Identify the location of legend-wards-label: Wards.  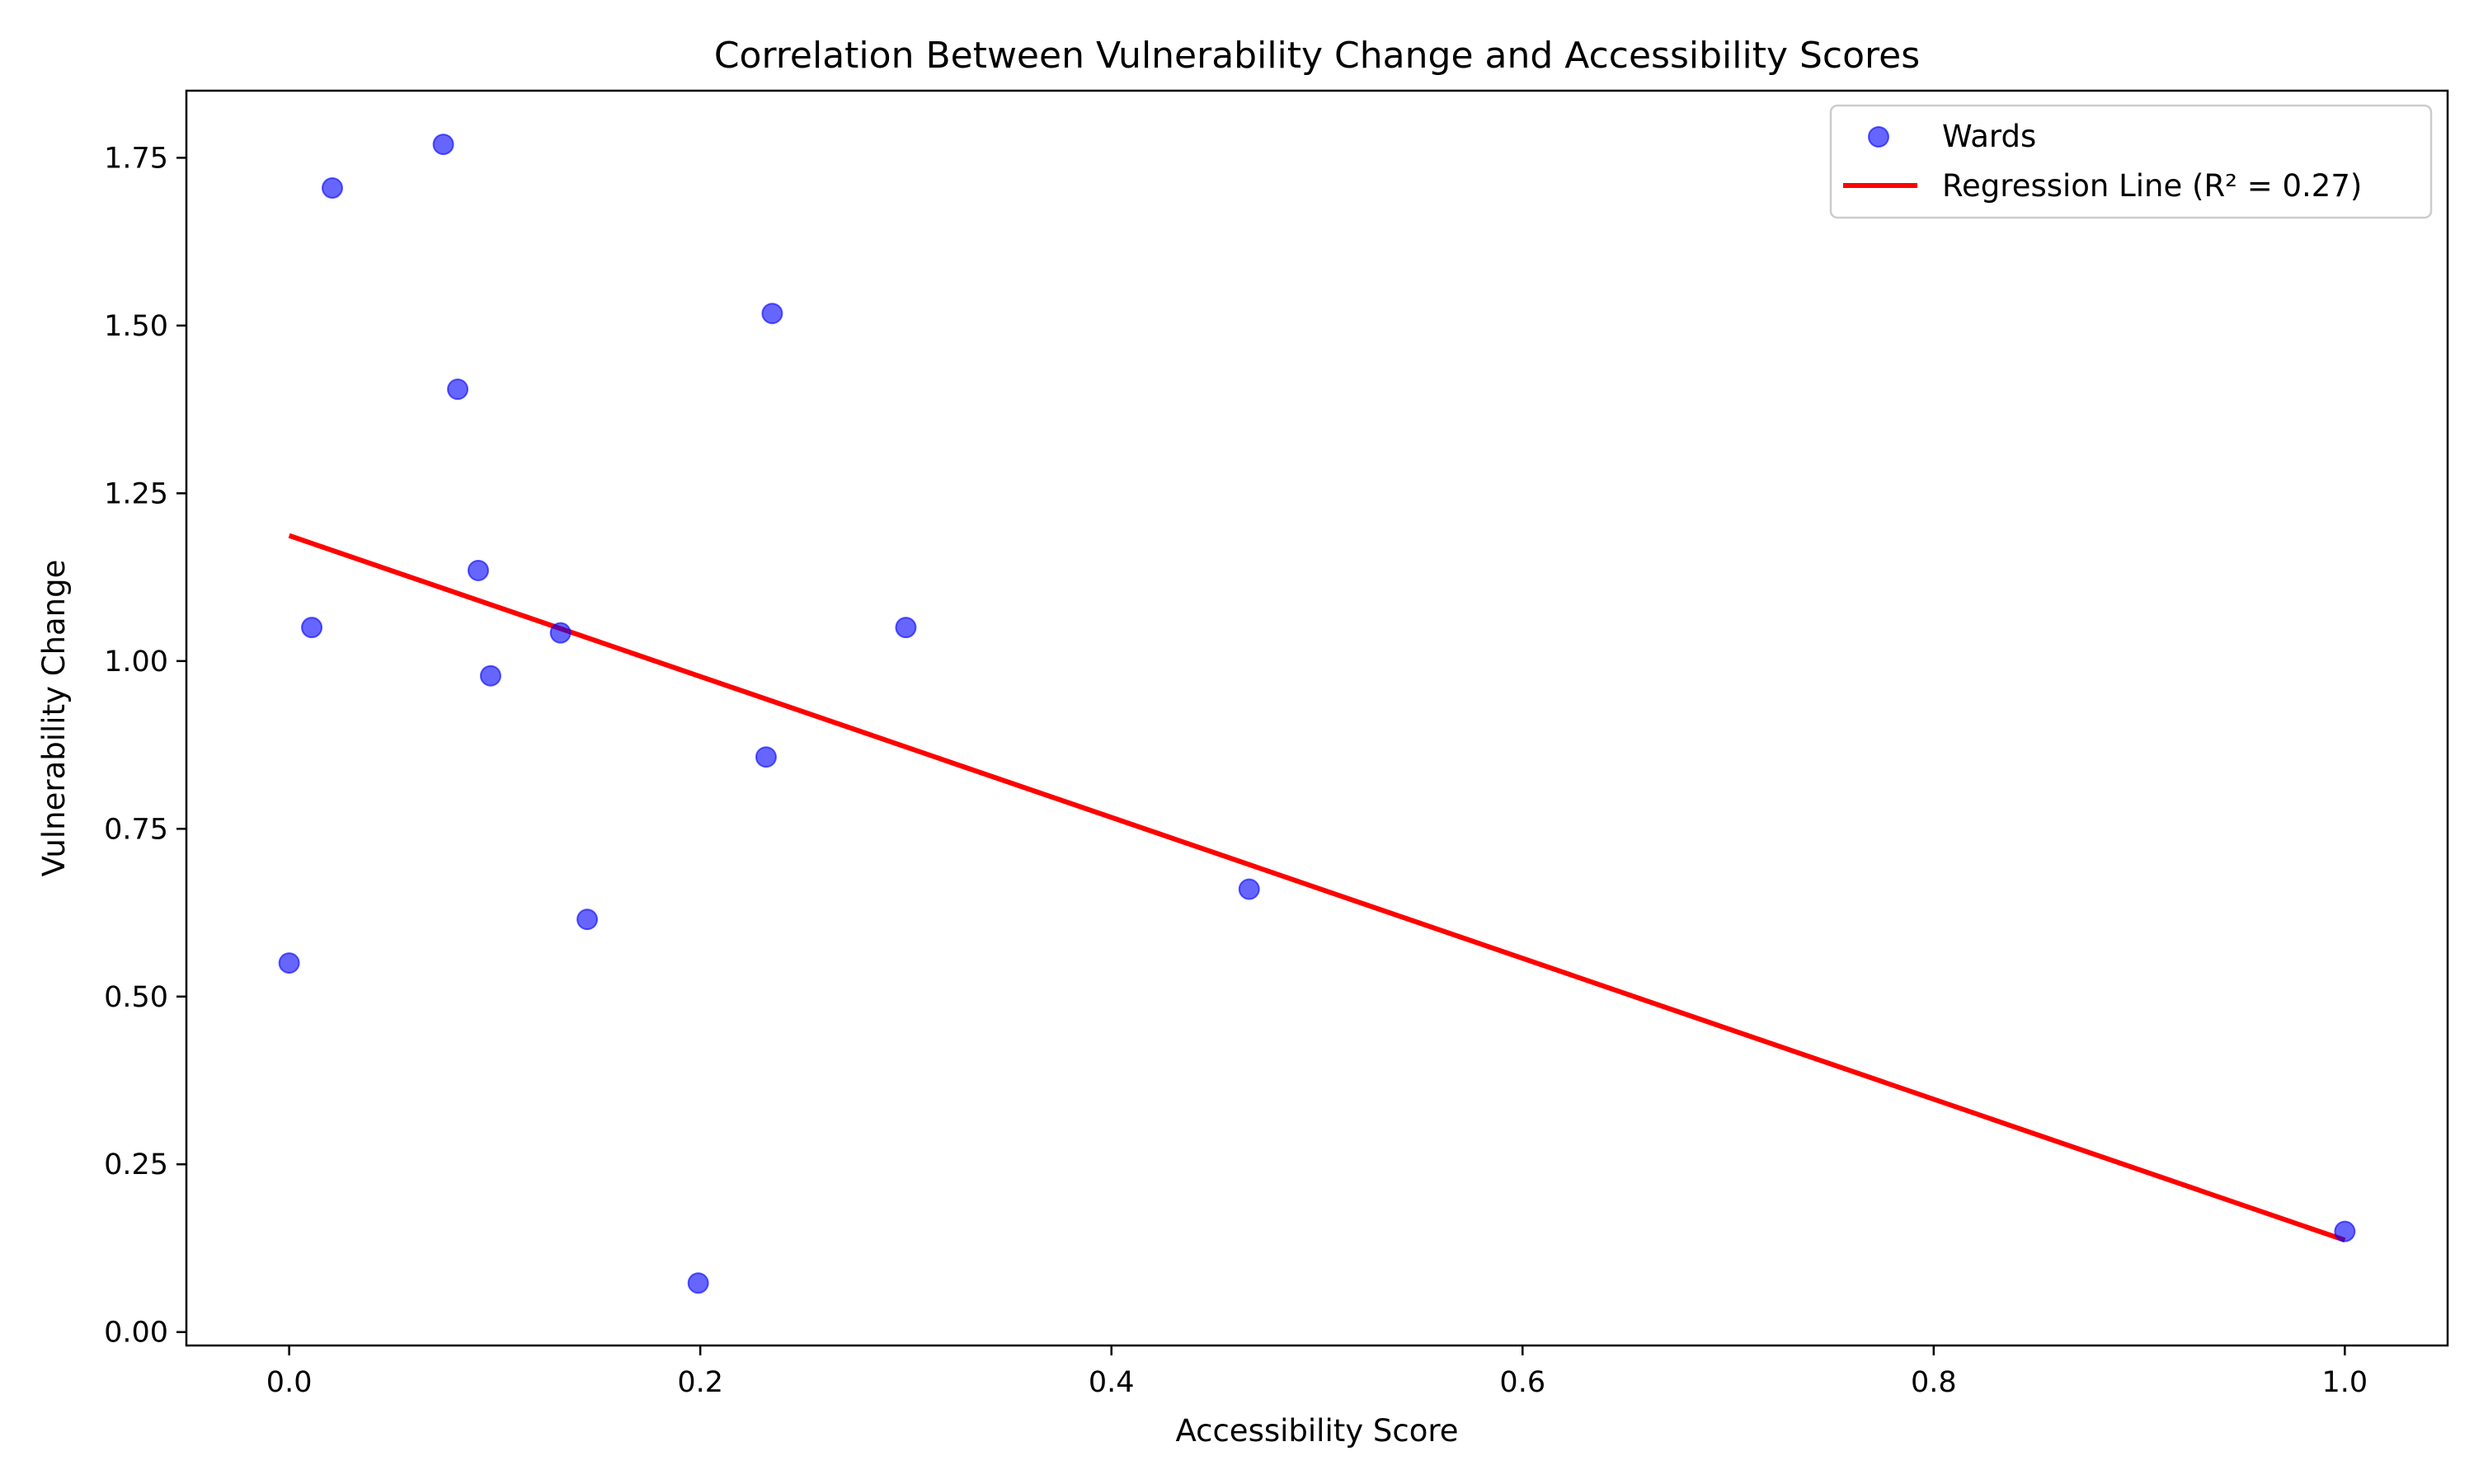
(1989, 136).